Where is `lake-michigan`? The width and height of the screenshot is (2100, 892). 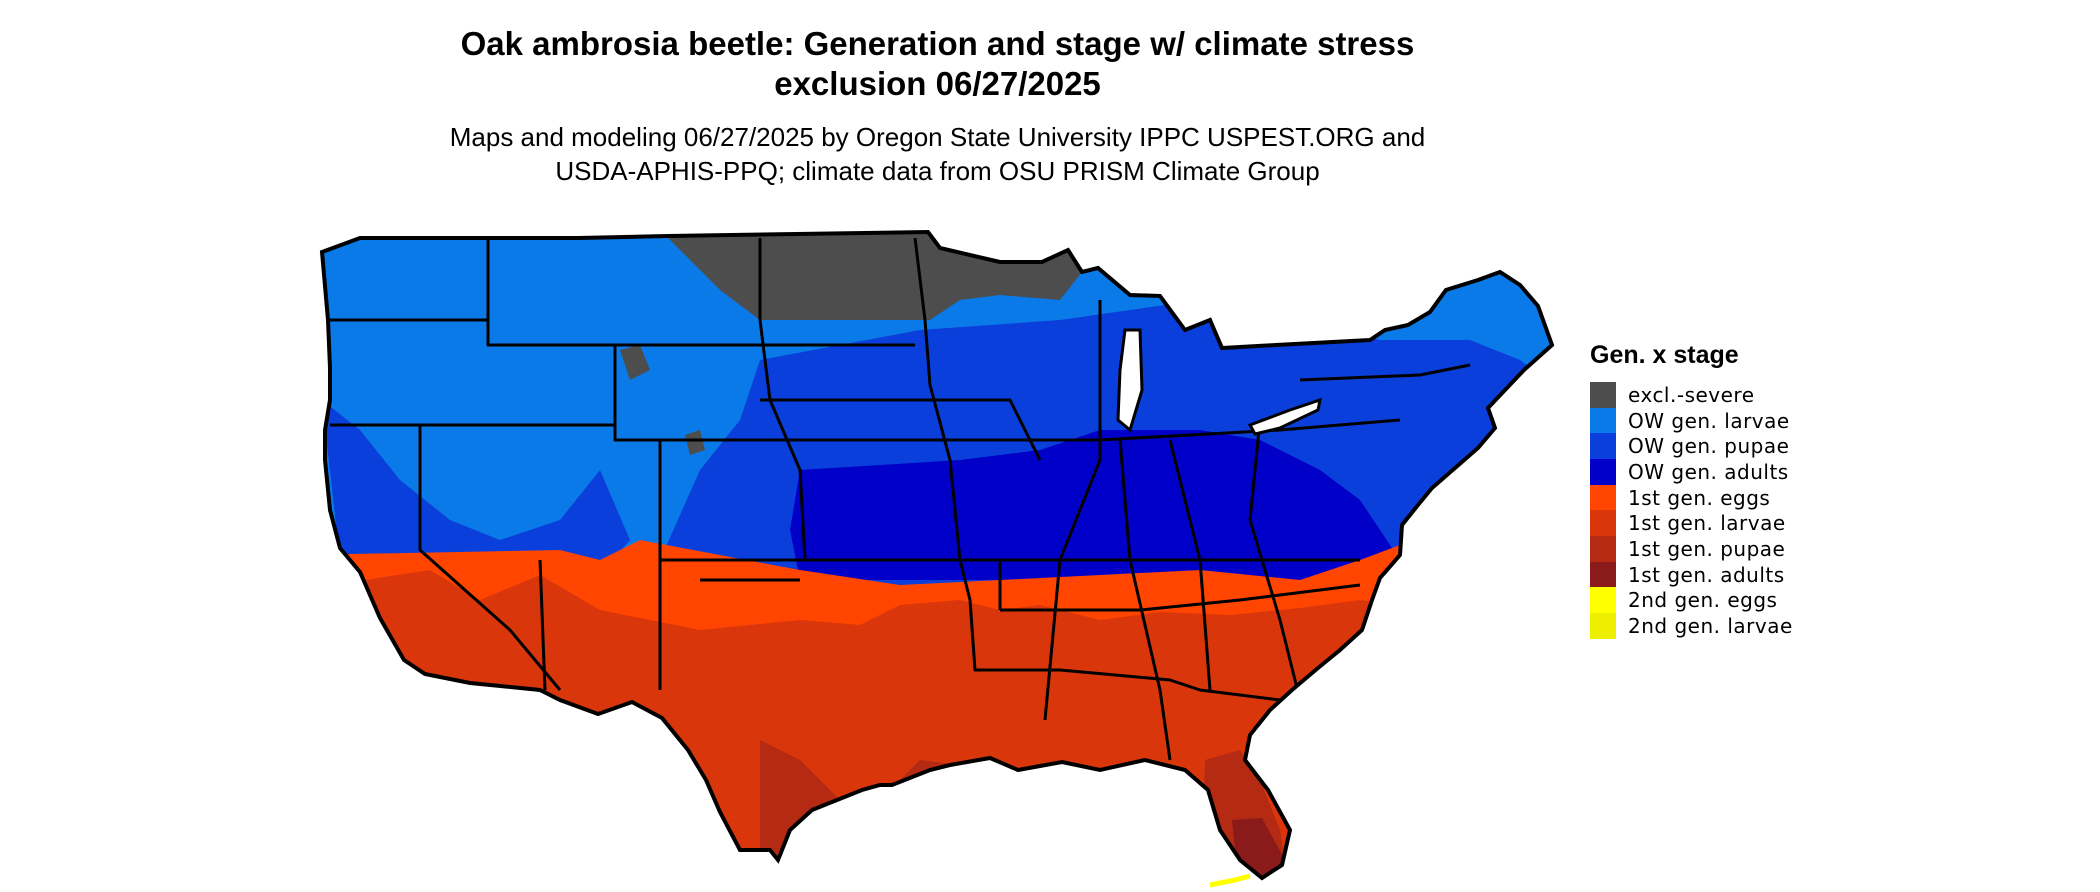
lake-michigan is located at coordinates (1130, 380).